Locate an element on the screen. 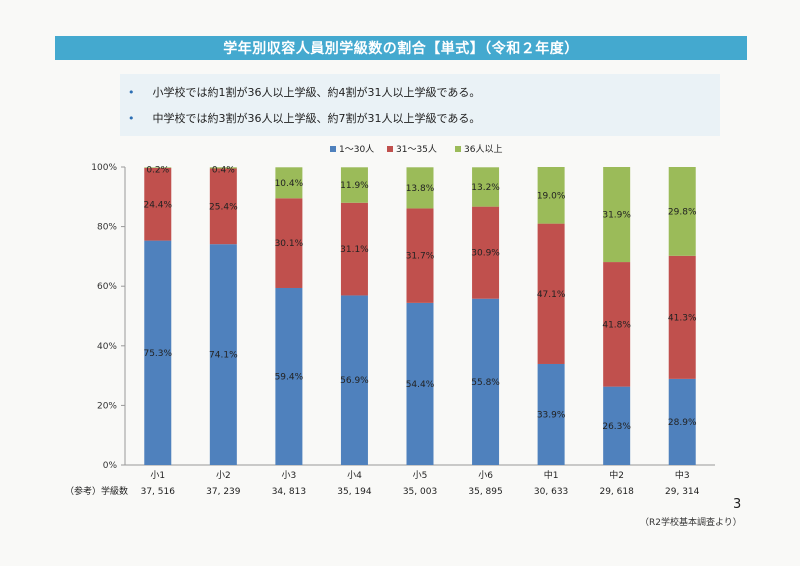 Image resolution: width=800 pixels, height=566 pixels. x-tick-label: 中2 is located at coordinates (616, 475).